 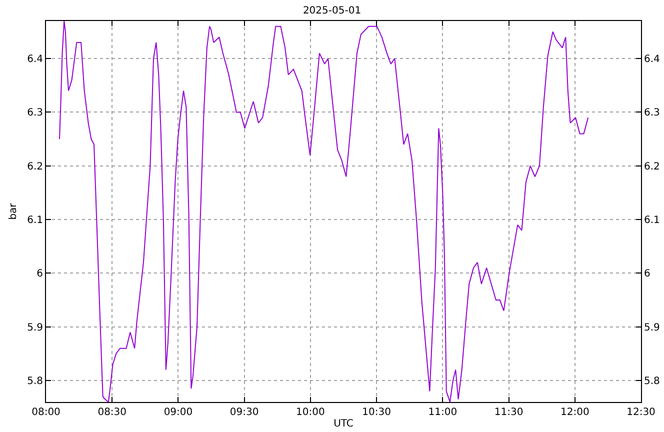 What do you see at coordinates (35, 382) in the screenshot?
I see `y-tick-label: 5.8` at bounding box center [35, 382].